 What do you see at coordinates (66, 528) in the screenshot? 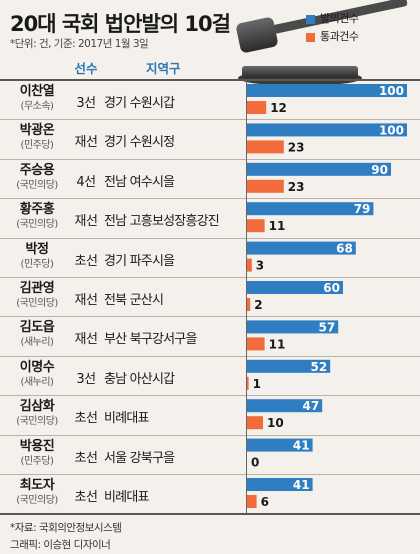
I see `source-note: *자료: 국회의안정보시스템` at bounding box center [66, 528].